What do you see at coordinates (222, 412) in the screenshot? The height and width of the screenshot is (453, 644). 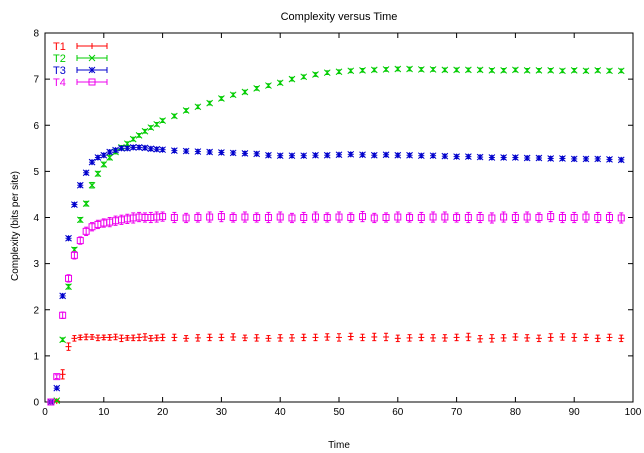 I see `x-tick-label: 30` at bounding box center [222, 412].